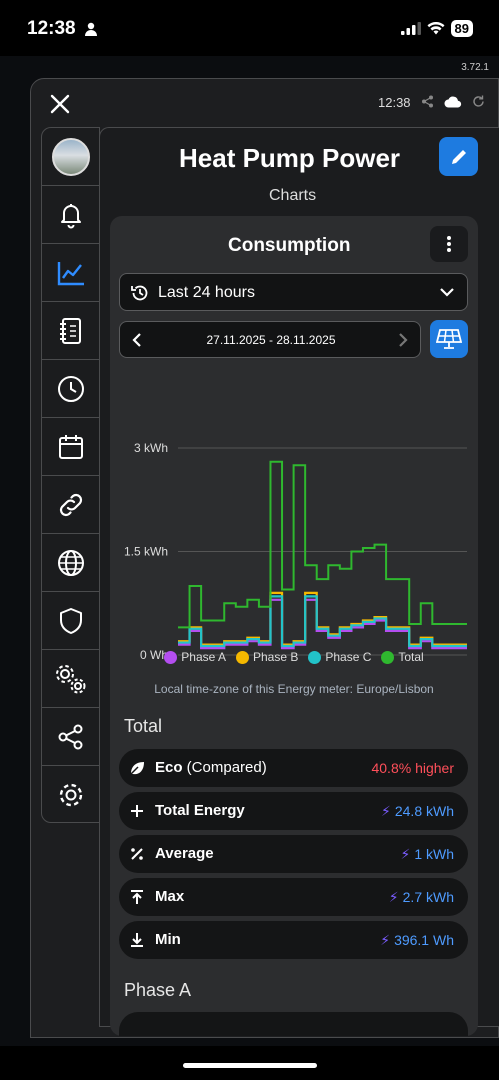 The width and height of the screenshot is (499, 1080). I want to click on cloud-icon, so click(453, 102).